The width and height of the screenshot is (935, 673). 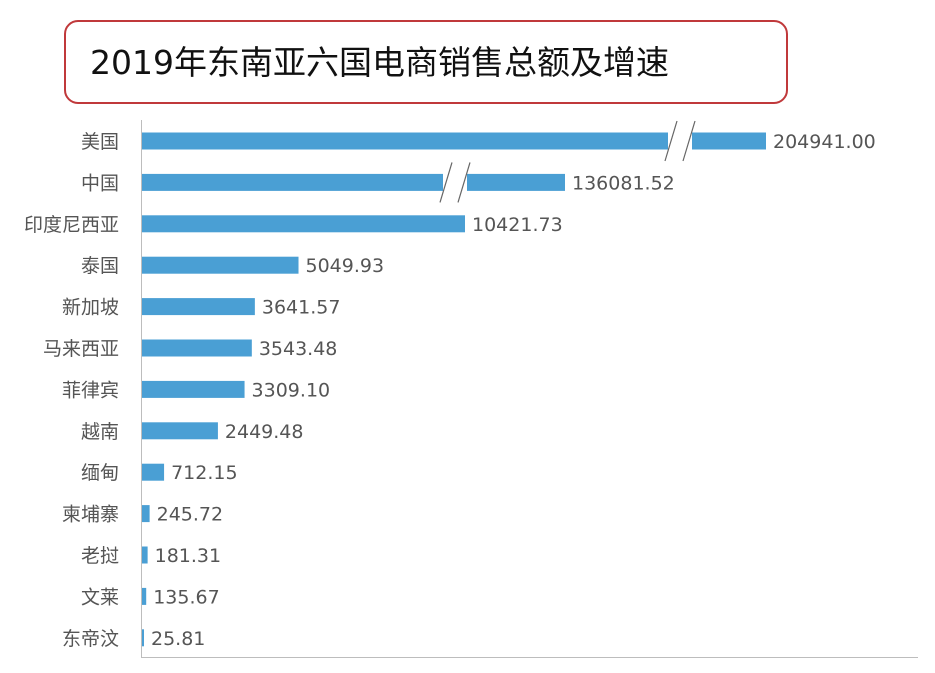 What do you see at coordinates (90, 390) in the screenshot?
I see `category-label: 菲律宾` at bounding box center [90, 390].